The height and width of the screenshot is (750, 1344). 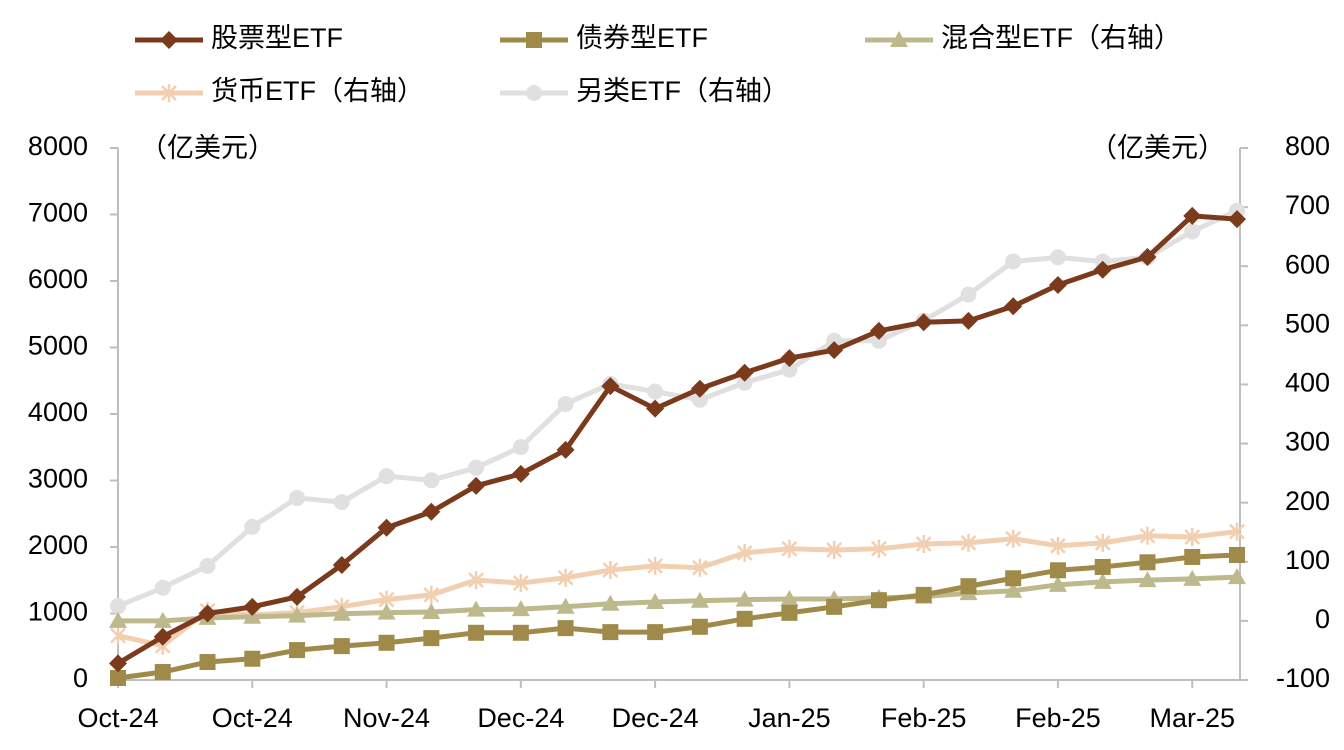 What do you see at coordinates (1157, 148) in the screenshot?
I see `y2-axis-unit: （亿美元）` at bounding box center [1157, 148].